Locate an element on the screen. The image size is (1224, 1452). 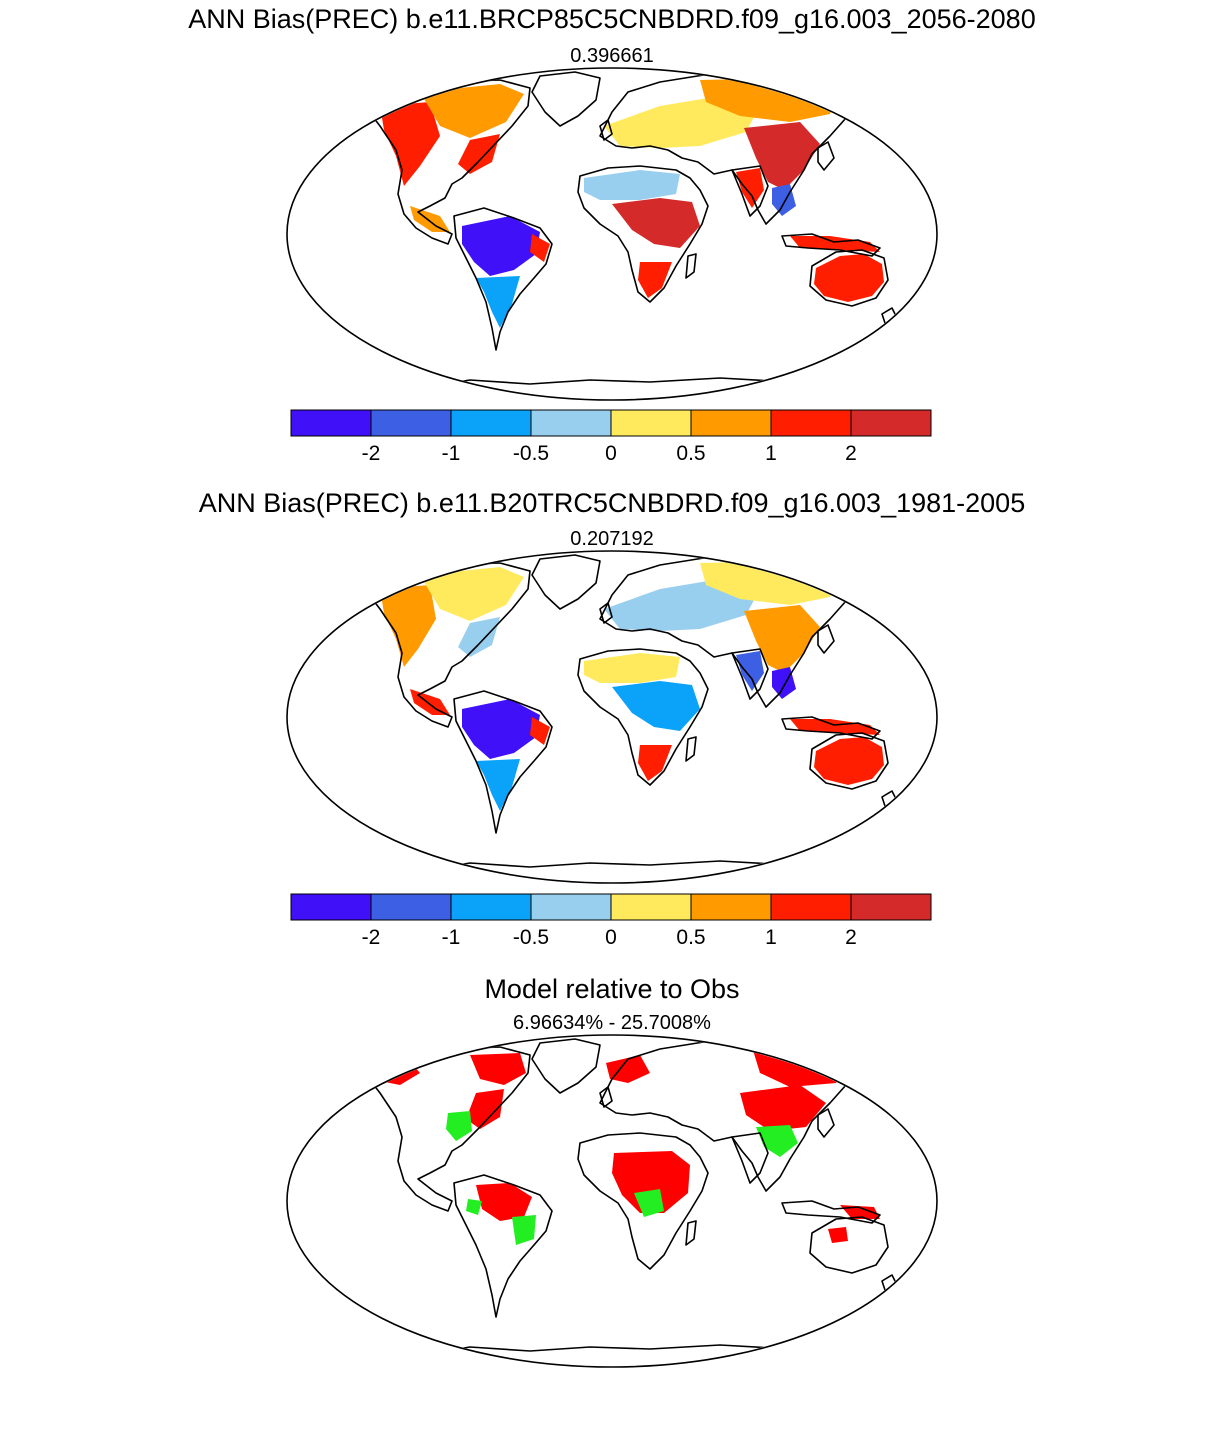
panel2-colorbar: -2 -1 -0.5 0 0.5 1 2 is located at coordinates (611, 921).